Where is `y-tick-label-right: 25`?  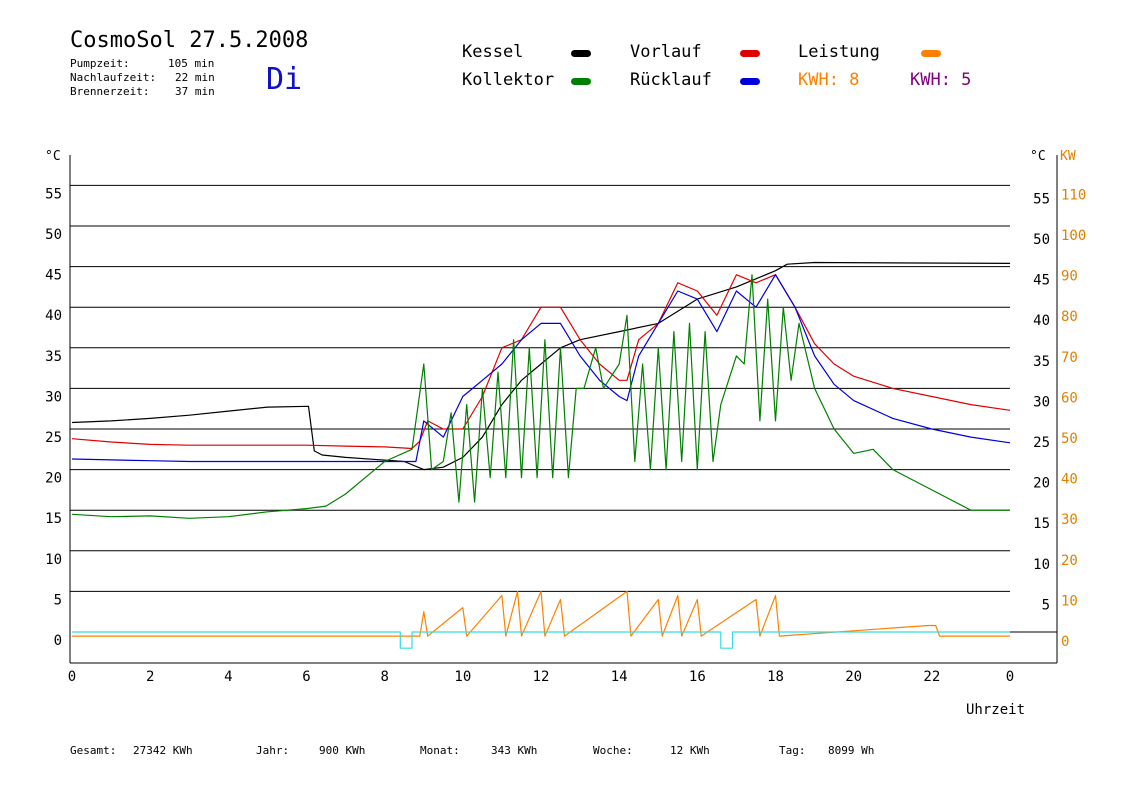 y-tick-label-right: 25 is located at coordinates (1041, 443).